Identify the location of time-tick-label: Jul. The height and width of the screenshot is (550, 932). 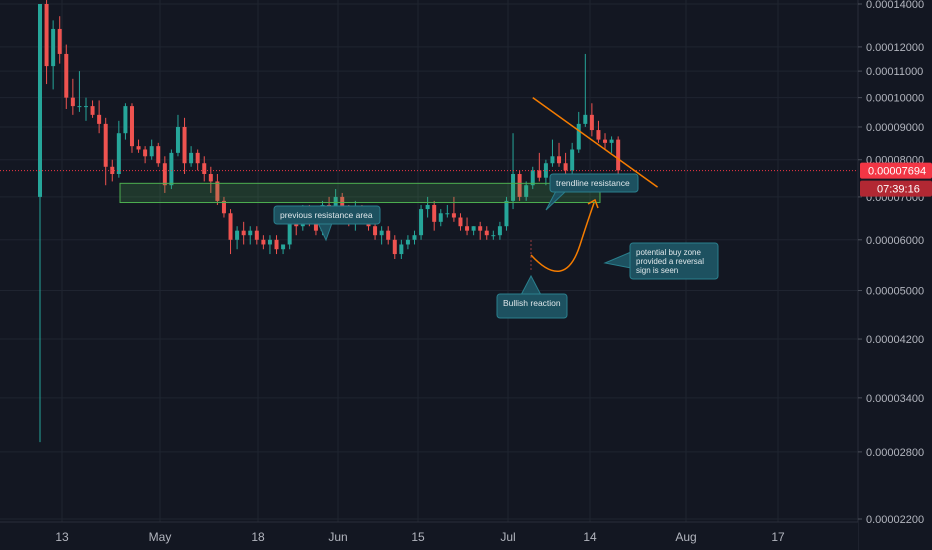
(507, 537).